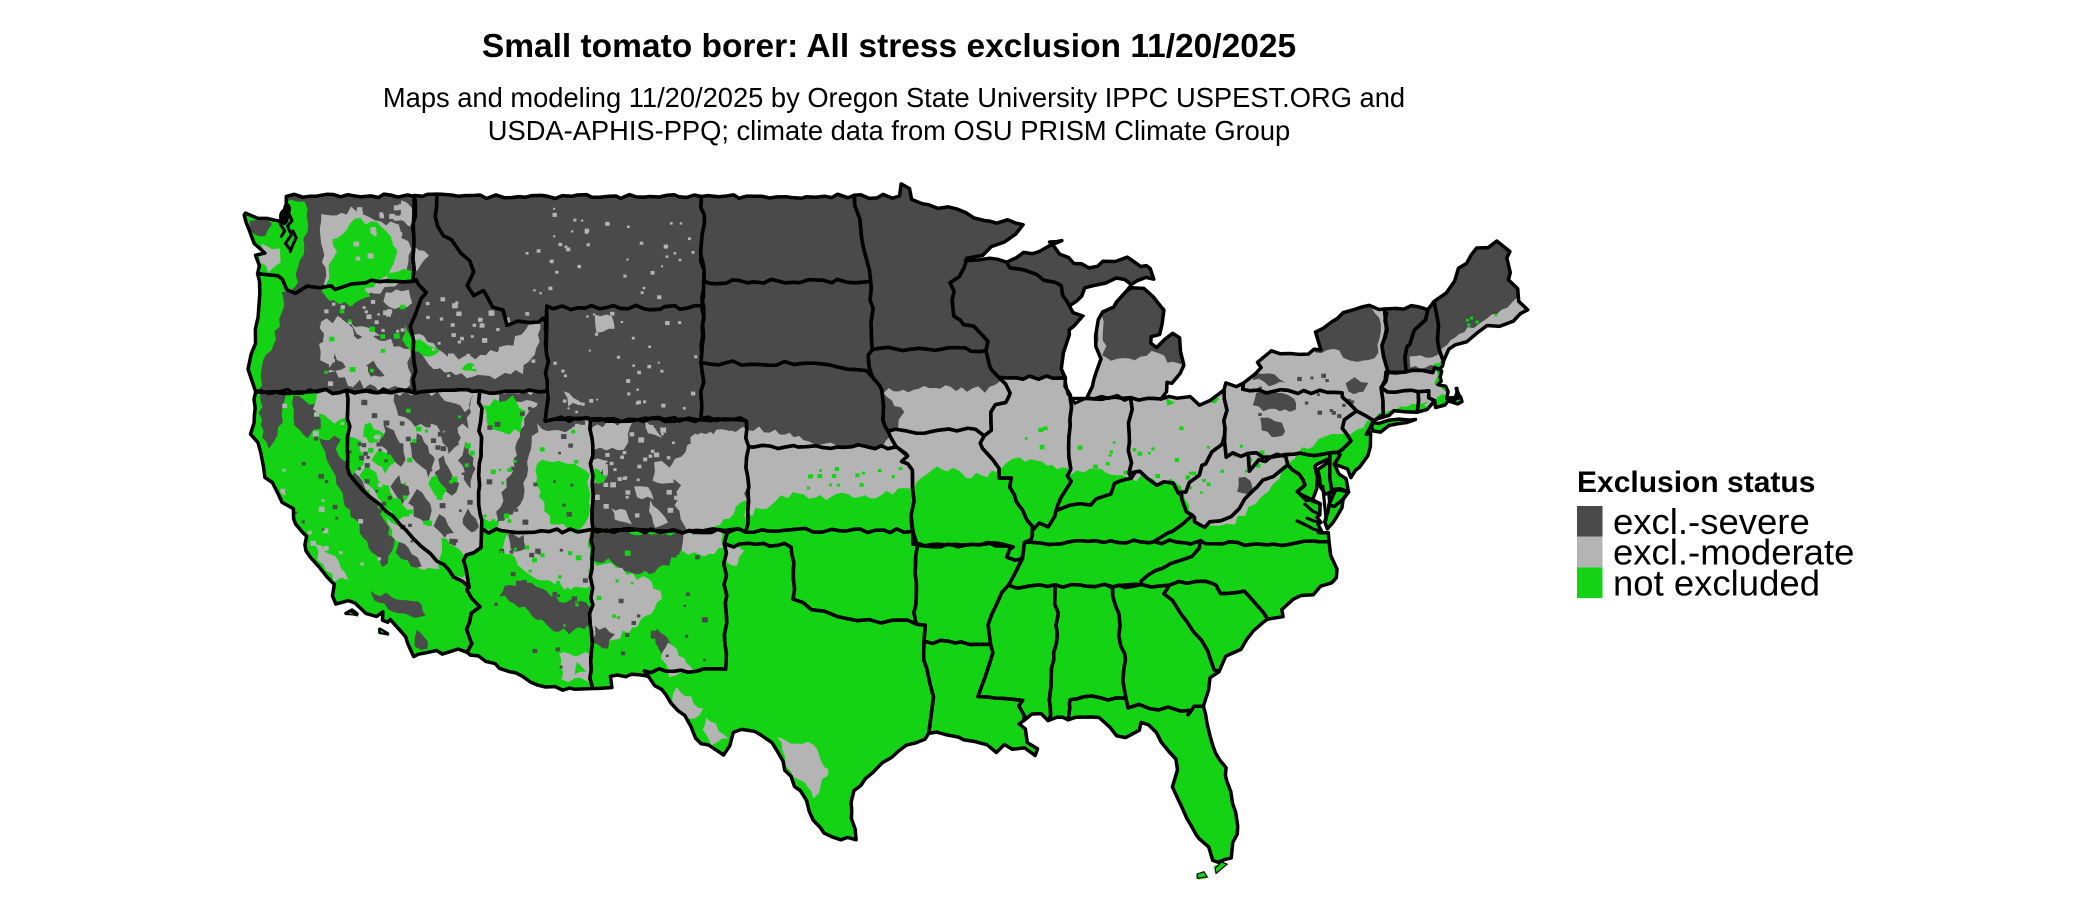  I want to click on svg-text: Exclusion status, so click(1696, 482).